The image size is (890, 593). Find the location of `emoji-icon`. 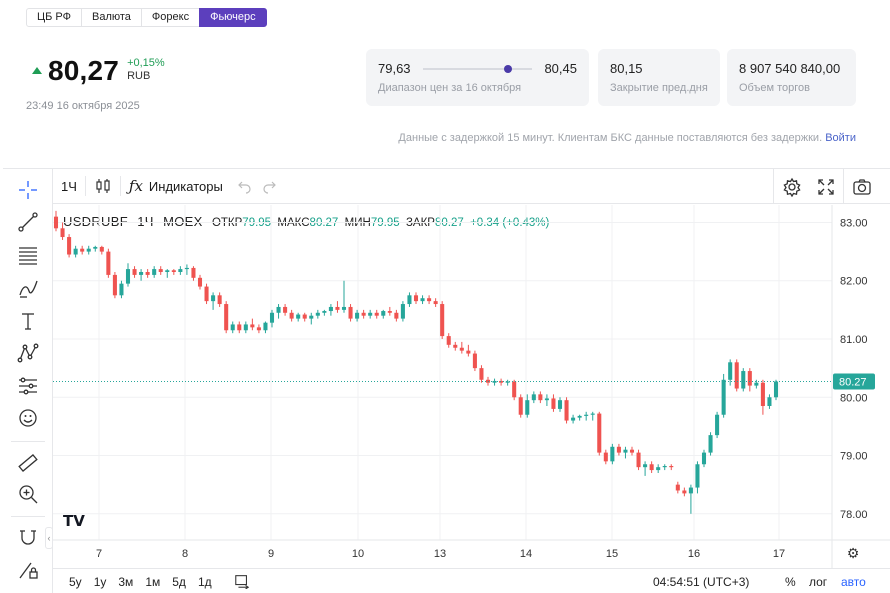

emoji-icon is located at coordinates (28, 418).